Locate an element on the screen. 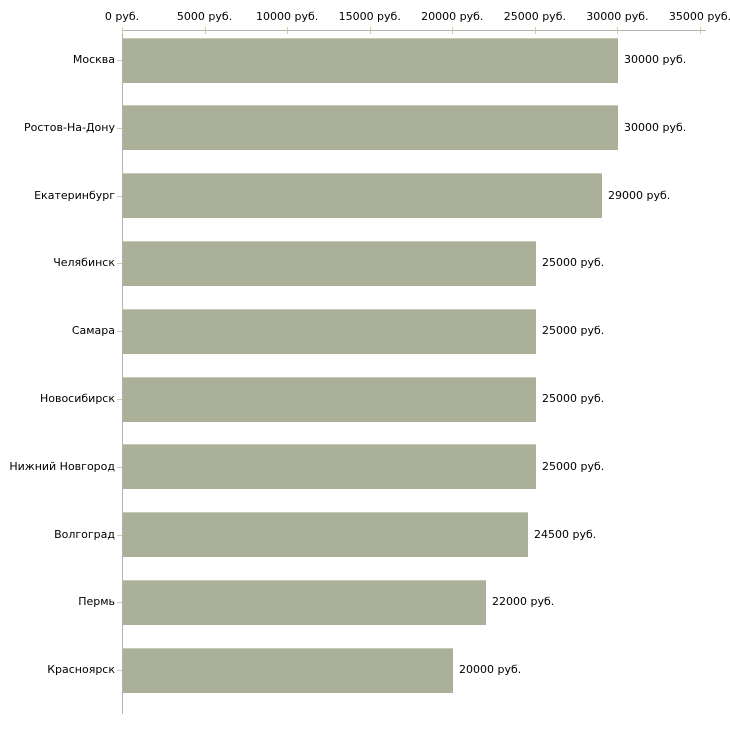 The width and height of the screenshot is (730, 730). value-label: 24500 руб. is located at coordinates (565, 534).